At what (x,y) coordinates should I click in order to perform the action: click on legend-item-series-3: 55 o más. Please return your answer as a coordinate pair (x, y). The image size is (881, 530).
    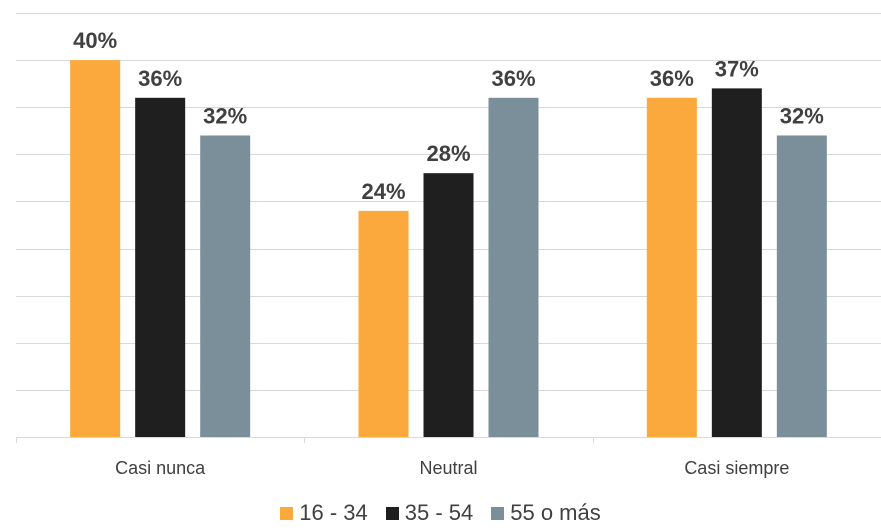
    Looking at the image, I should click on (546, 513).